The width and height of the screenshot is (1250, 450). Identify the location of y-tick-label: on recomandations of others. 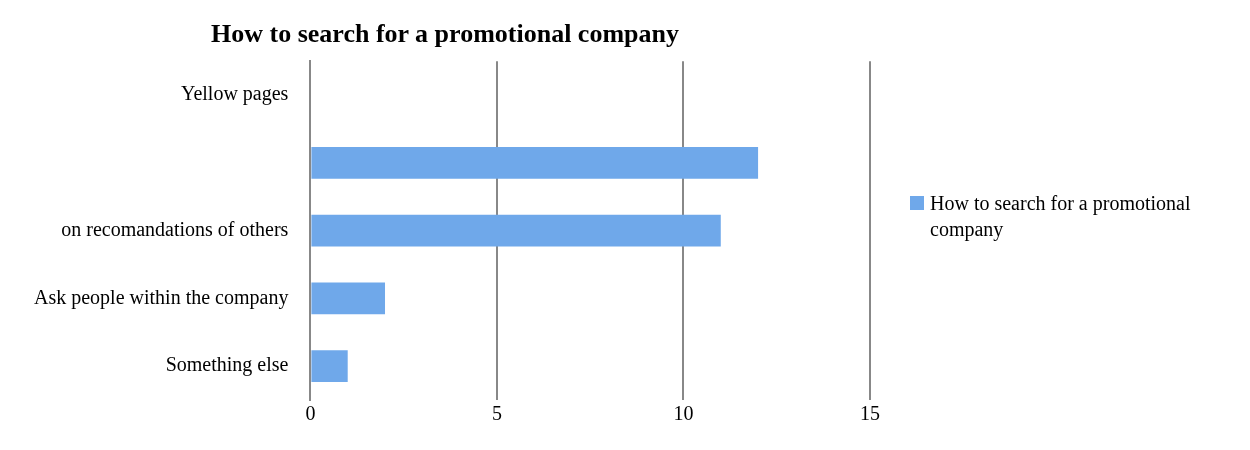
(175, 228).